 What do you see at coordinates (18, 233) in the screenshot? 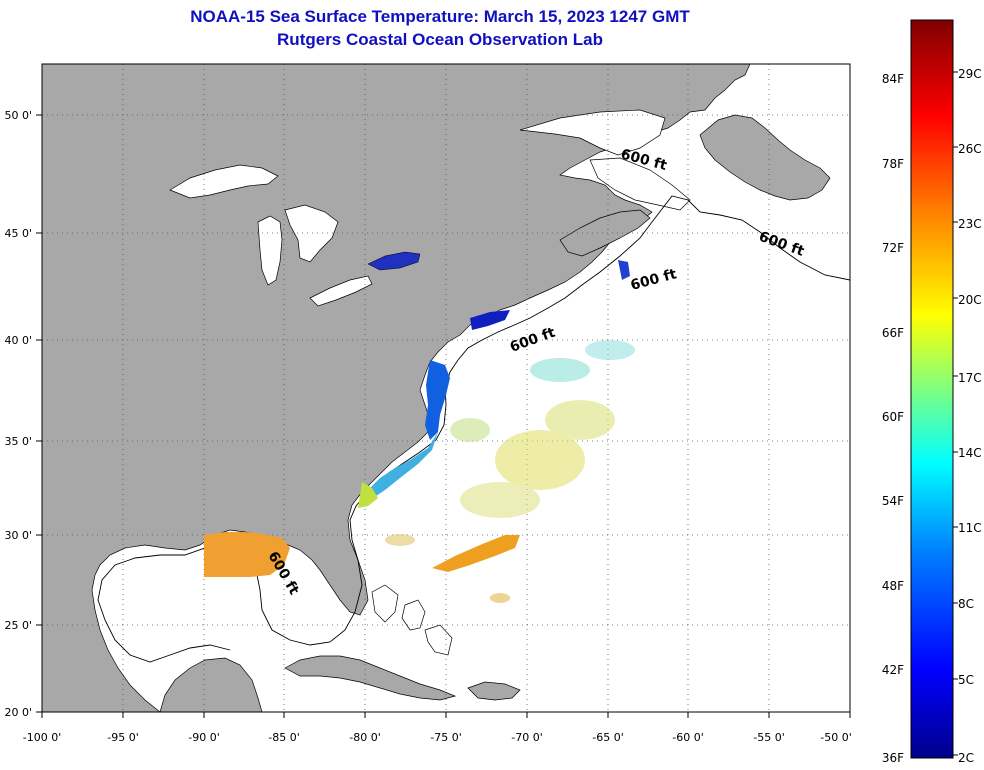
I see `y-tick-label: 45 0'` at bounding box center [18, 233].